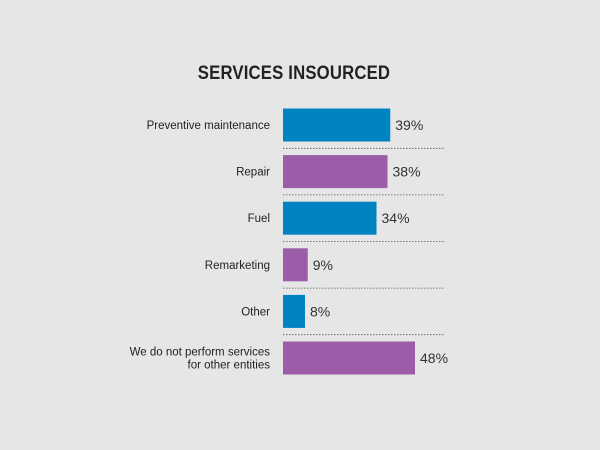 This screenshot has height=450, width=600. What do you see at coordinates (253, 173) in the screenshot?
I see `category-label-1: Repair` at bounding box center [253, 173].